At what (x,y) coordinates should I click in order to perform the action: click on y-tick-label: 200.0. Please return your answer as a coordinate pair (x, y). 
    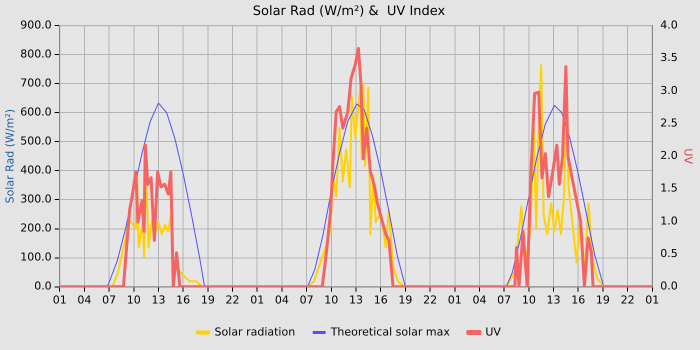
    Looking at the image, I should click on (36, 228).